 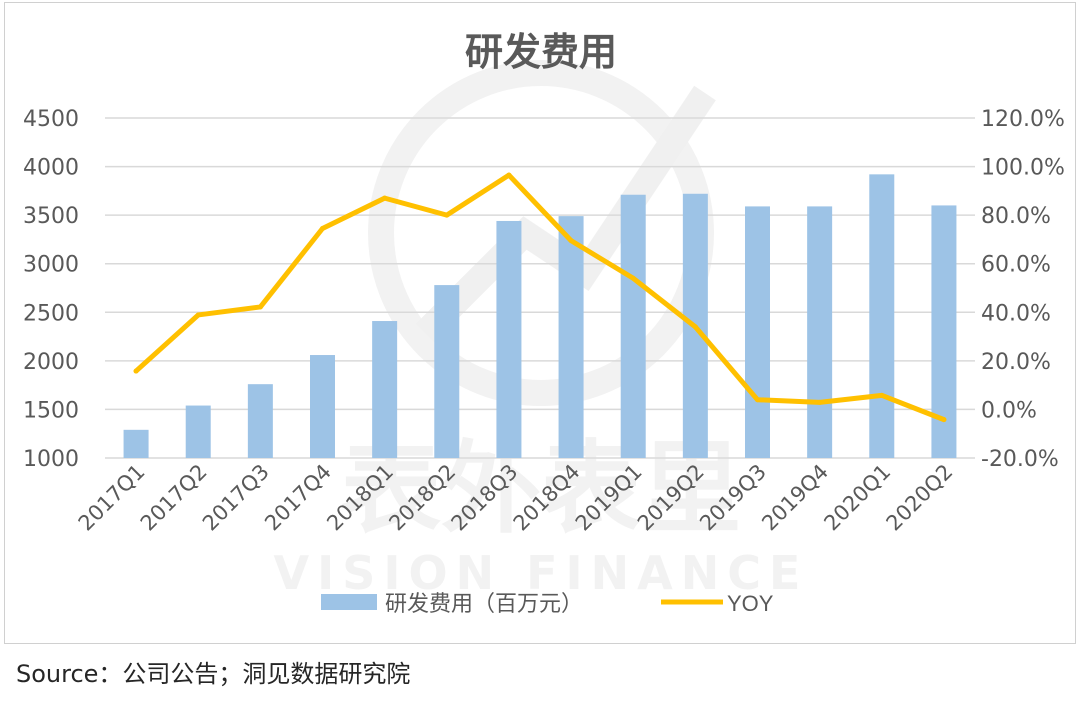 I want to click on legend: 研发费用（百万元） YOY, so click(x=547, y=604).